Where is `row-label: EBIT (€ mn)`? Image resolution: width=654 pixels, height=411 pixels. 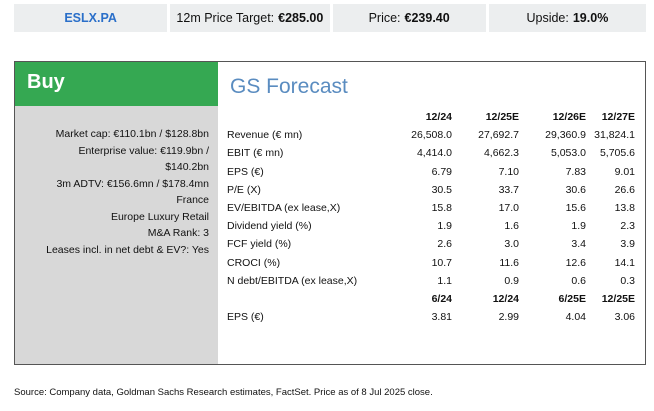
row-label: EBIT (€ mn) is located at coordinates (255, 153).